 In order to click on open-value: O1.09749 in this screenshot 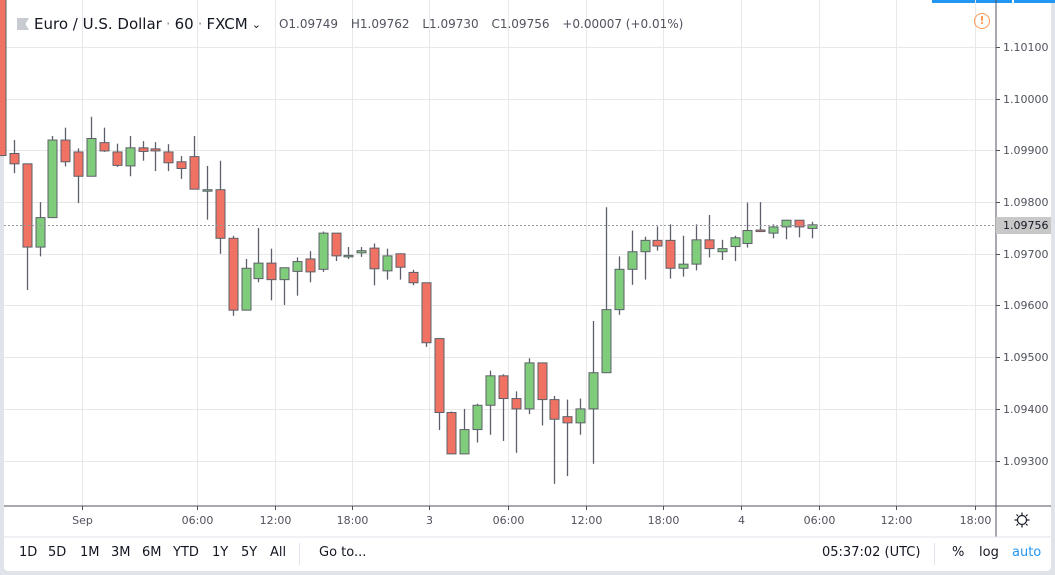, I will do `click(308, 24)`.